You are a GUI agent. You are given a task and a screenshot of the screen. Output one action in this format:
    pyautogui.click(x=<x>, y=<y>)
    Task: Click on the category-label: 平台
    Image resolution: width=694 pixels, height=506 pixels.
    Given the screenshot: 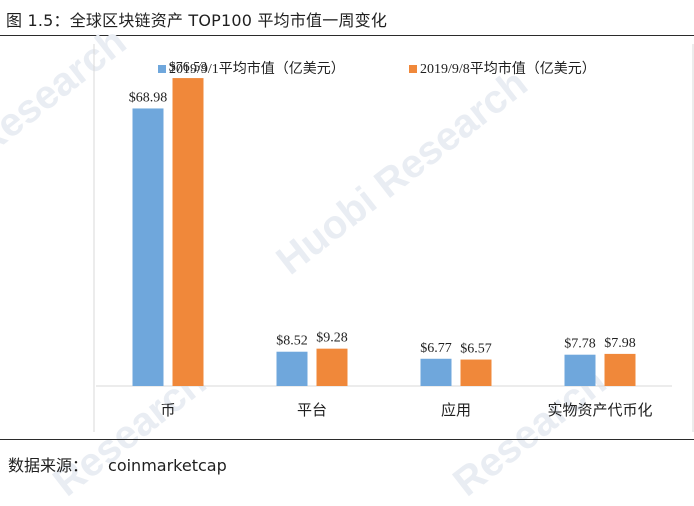 What is the action you would take?
    pyautogui.click(x=312, y=410)
    